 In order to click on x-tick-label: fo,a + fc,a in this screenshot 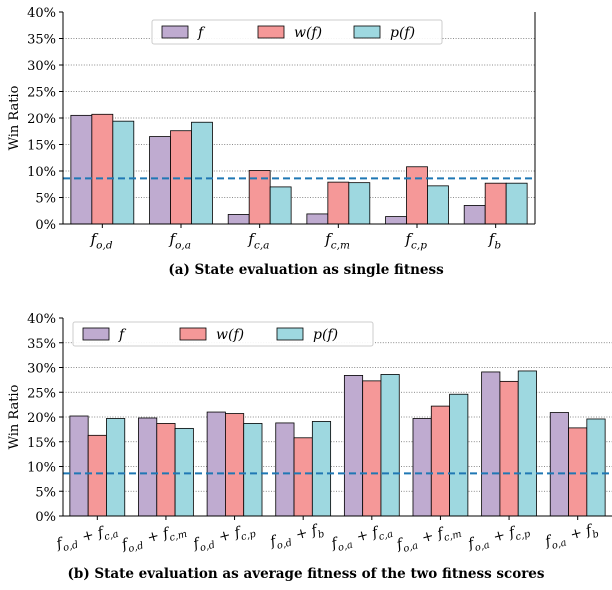, I will do `click(362, 537)`.